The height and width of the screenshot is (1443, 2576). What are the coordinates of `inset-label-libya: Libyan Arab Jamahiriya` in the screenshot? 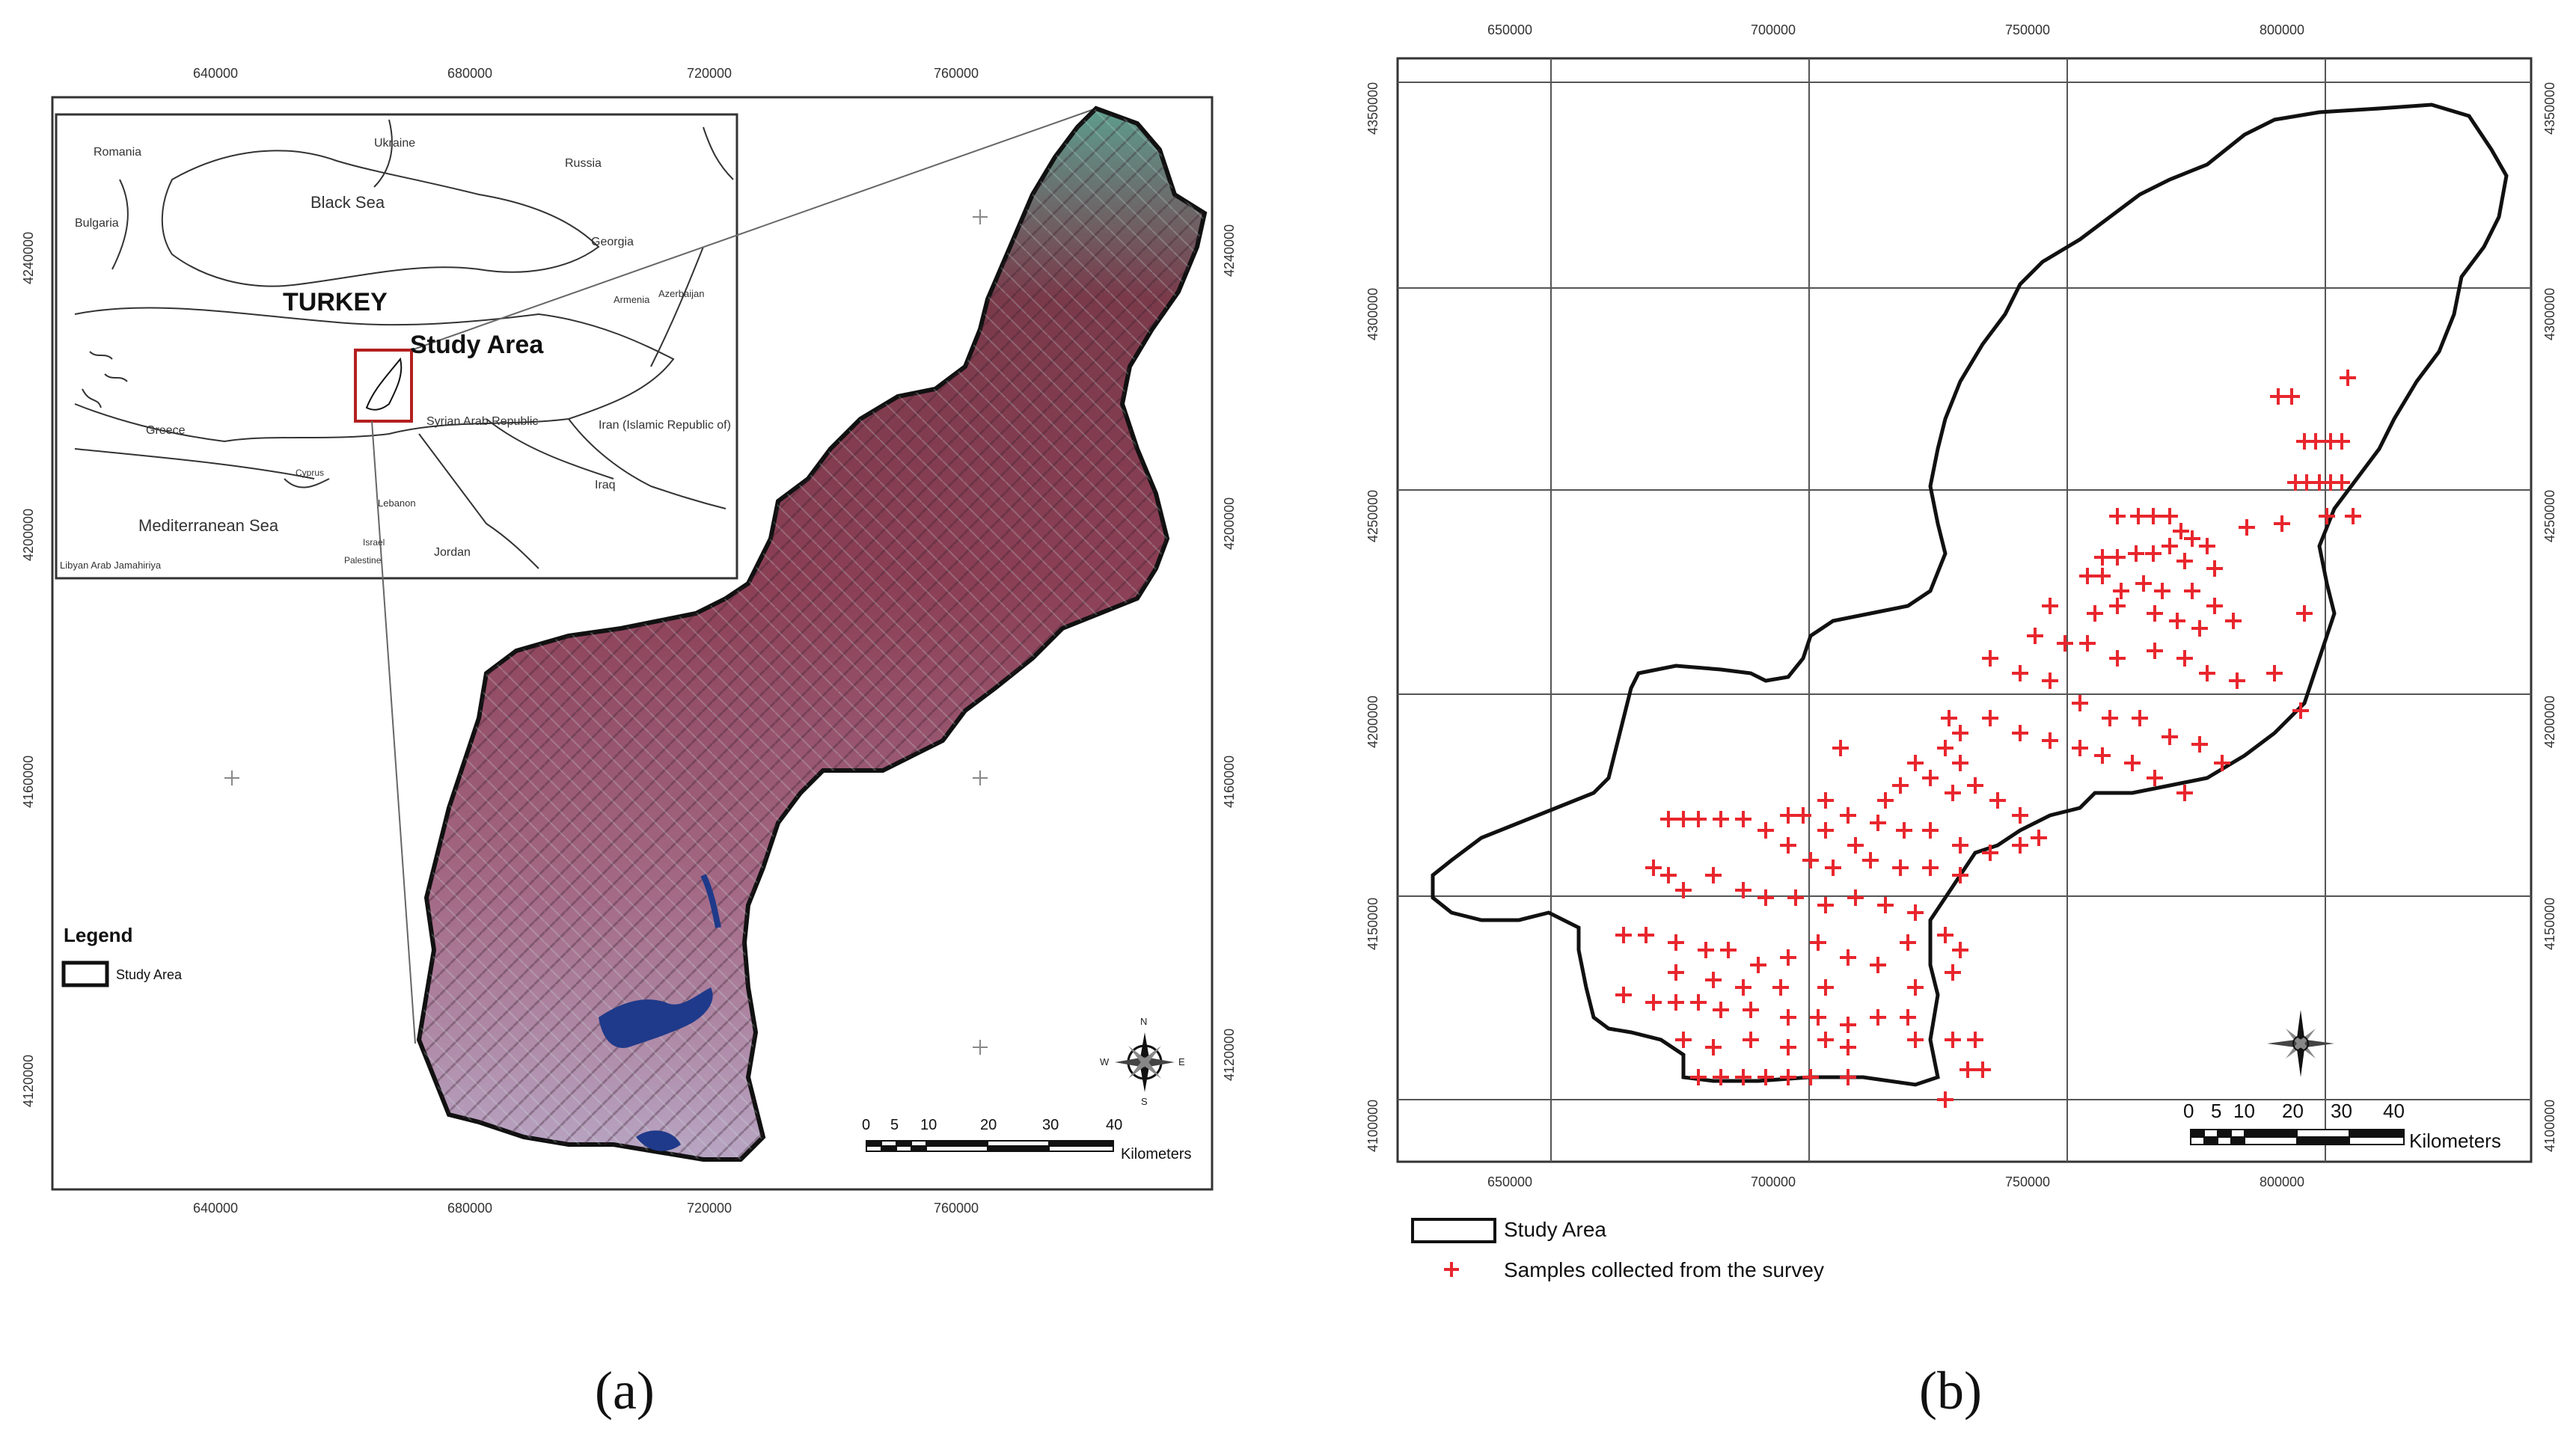 It's located at (111, 565).